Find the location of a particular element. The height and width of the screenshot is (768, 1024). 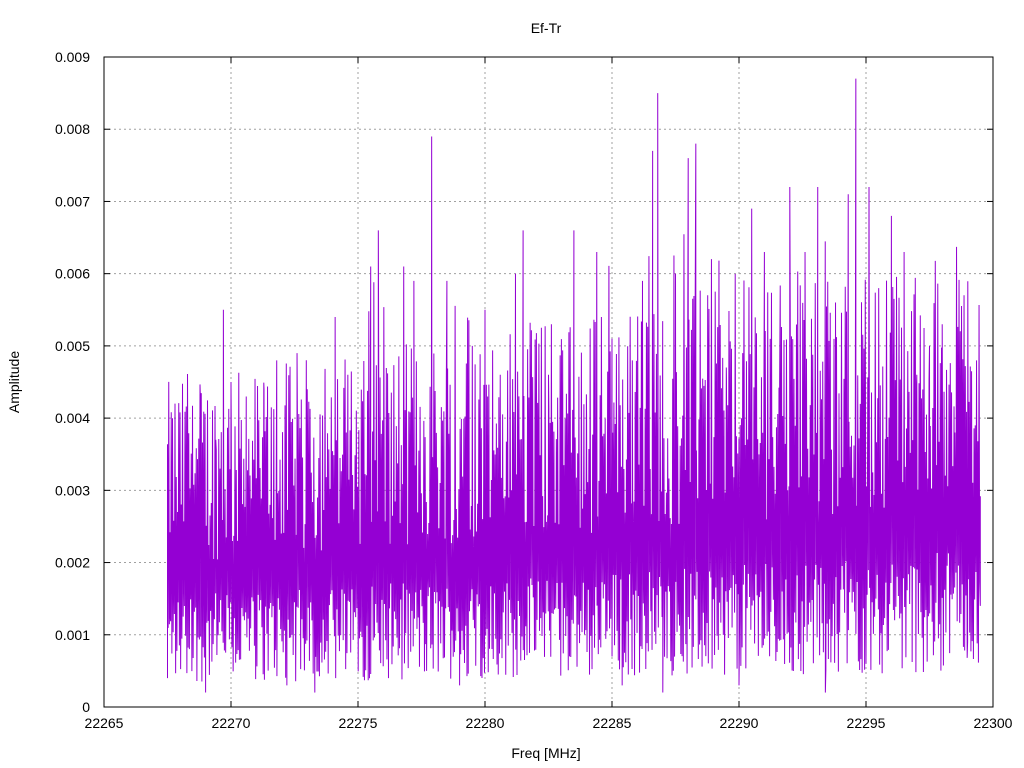

y-tick-label: 0.003 is located at coordinates (72, 490).